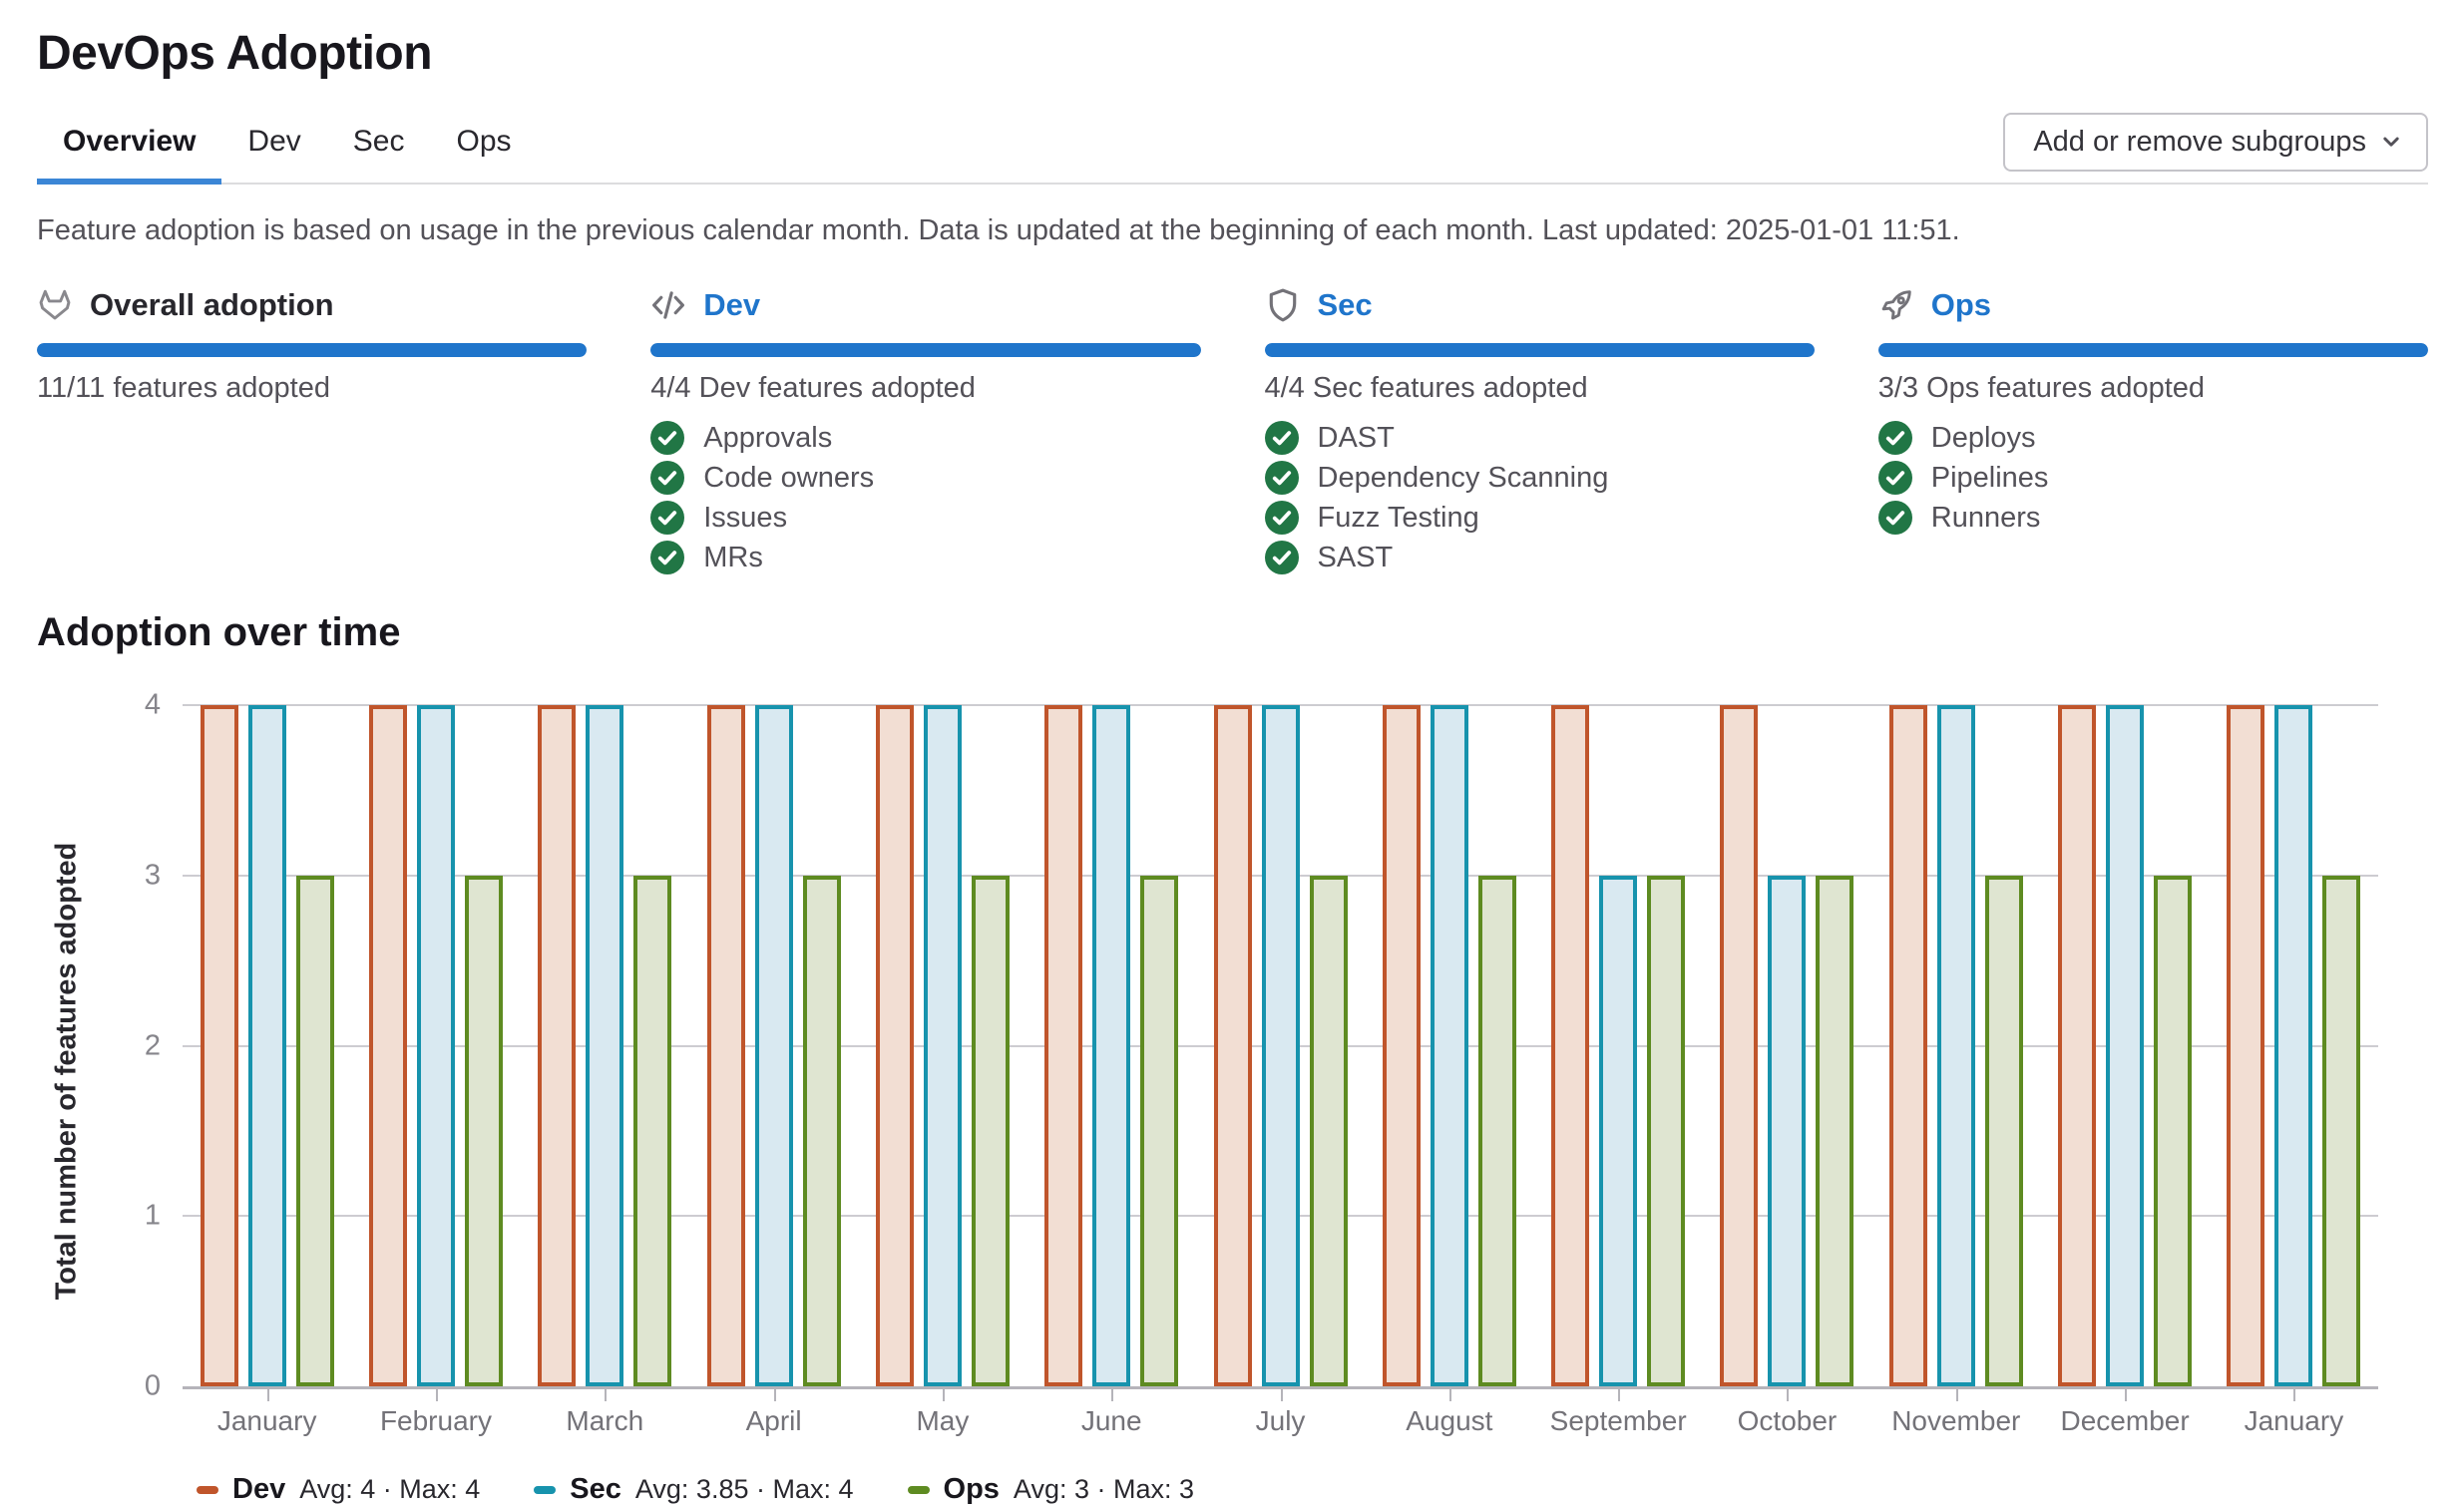 The width and height of the screenshot is (2464, 1506). What do you see at coordinates (1961, 304) in the screenshot?
I see `section-title-ops: Ops` at bounding box center [1961, 304].